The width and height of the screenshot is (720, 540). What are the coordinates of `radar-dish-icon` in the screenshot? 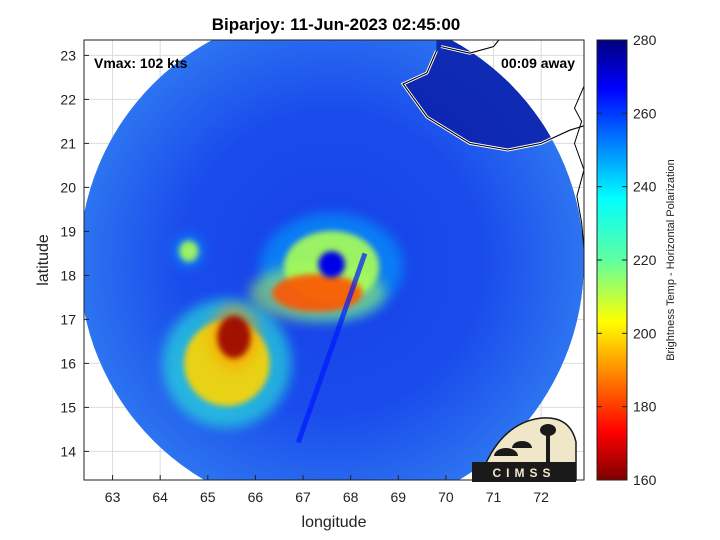 It's located at (522, 444).